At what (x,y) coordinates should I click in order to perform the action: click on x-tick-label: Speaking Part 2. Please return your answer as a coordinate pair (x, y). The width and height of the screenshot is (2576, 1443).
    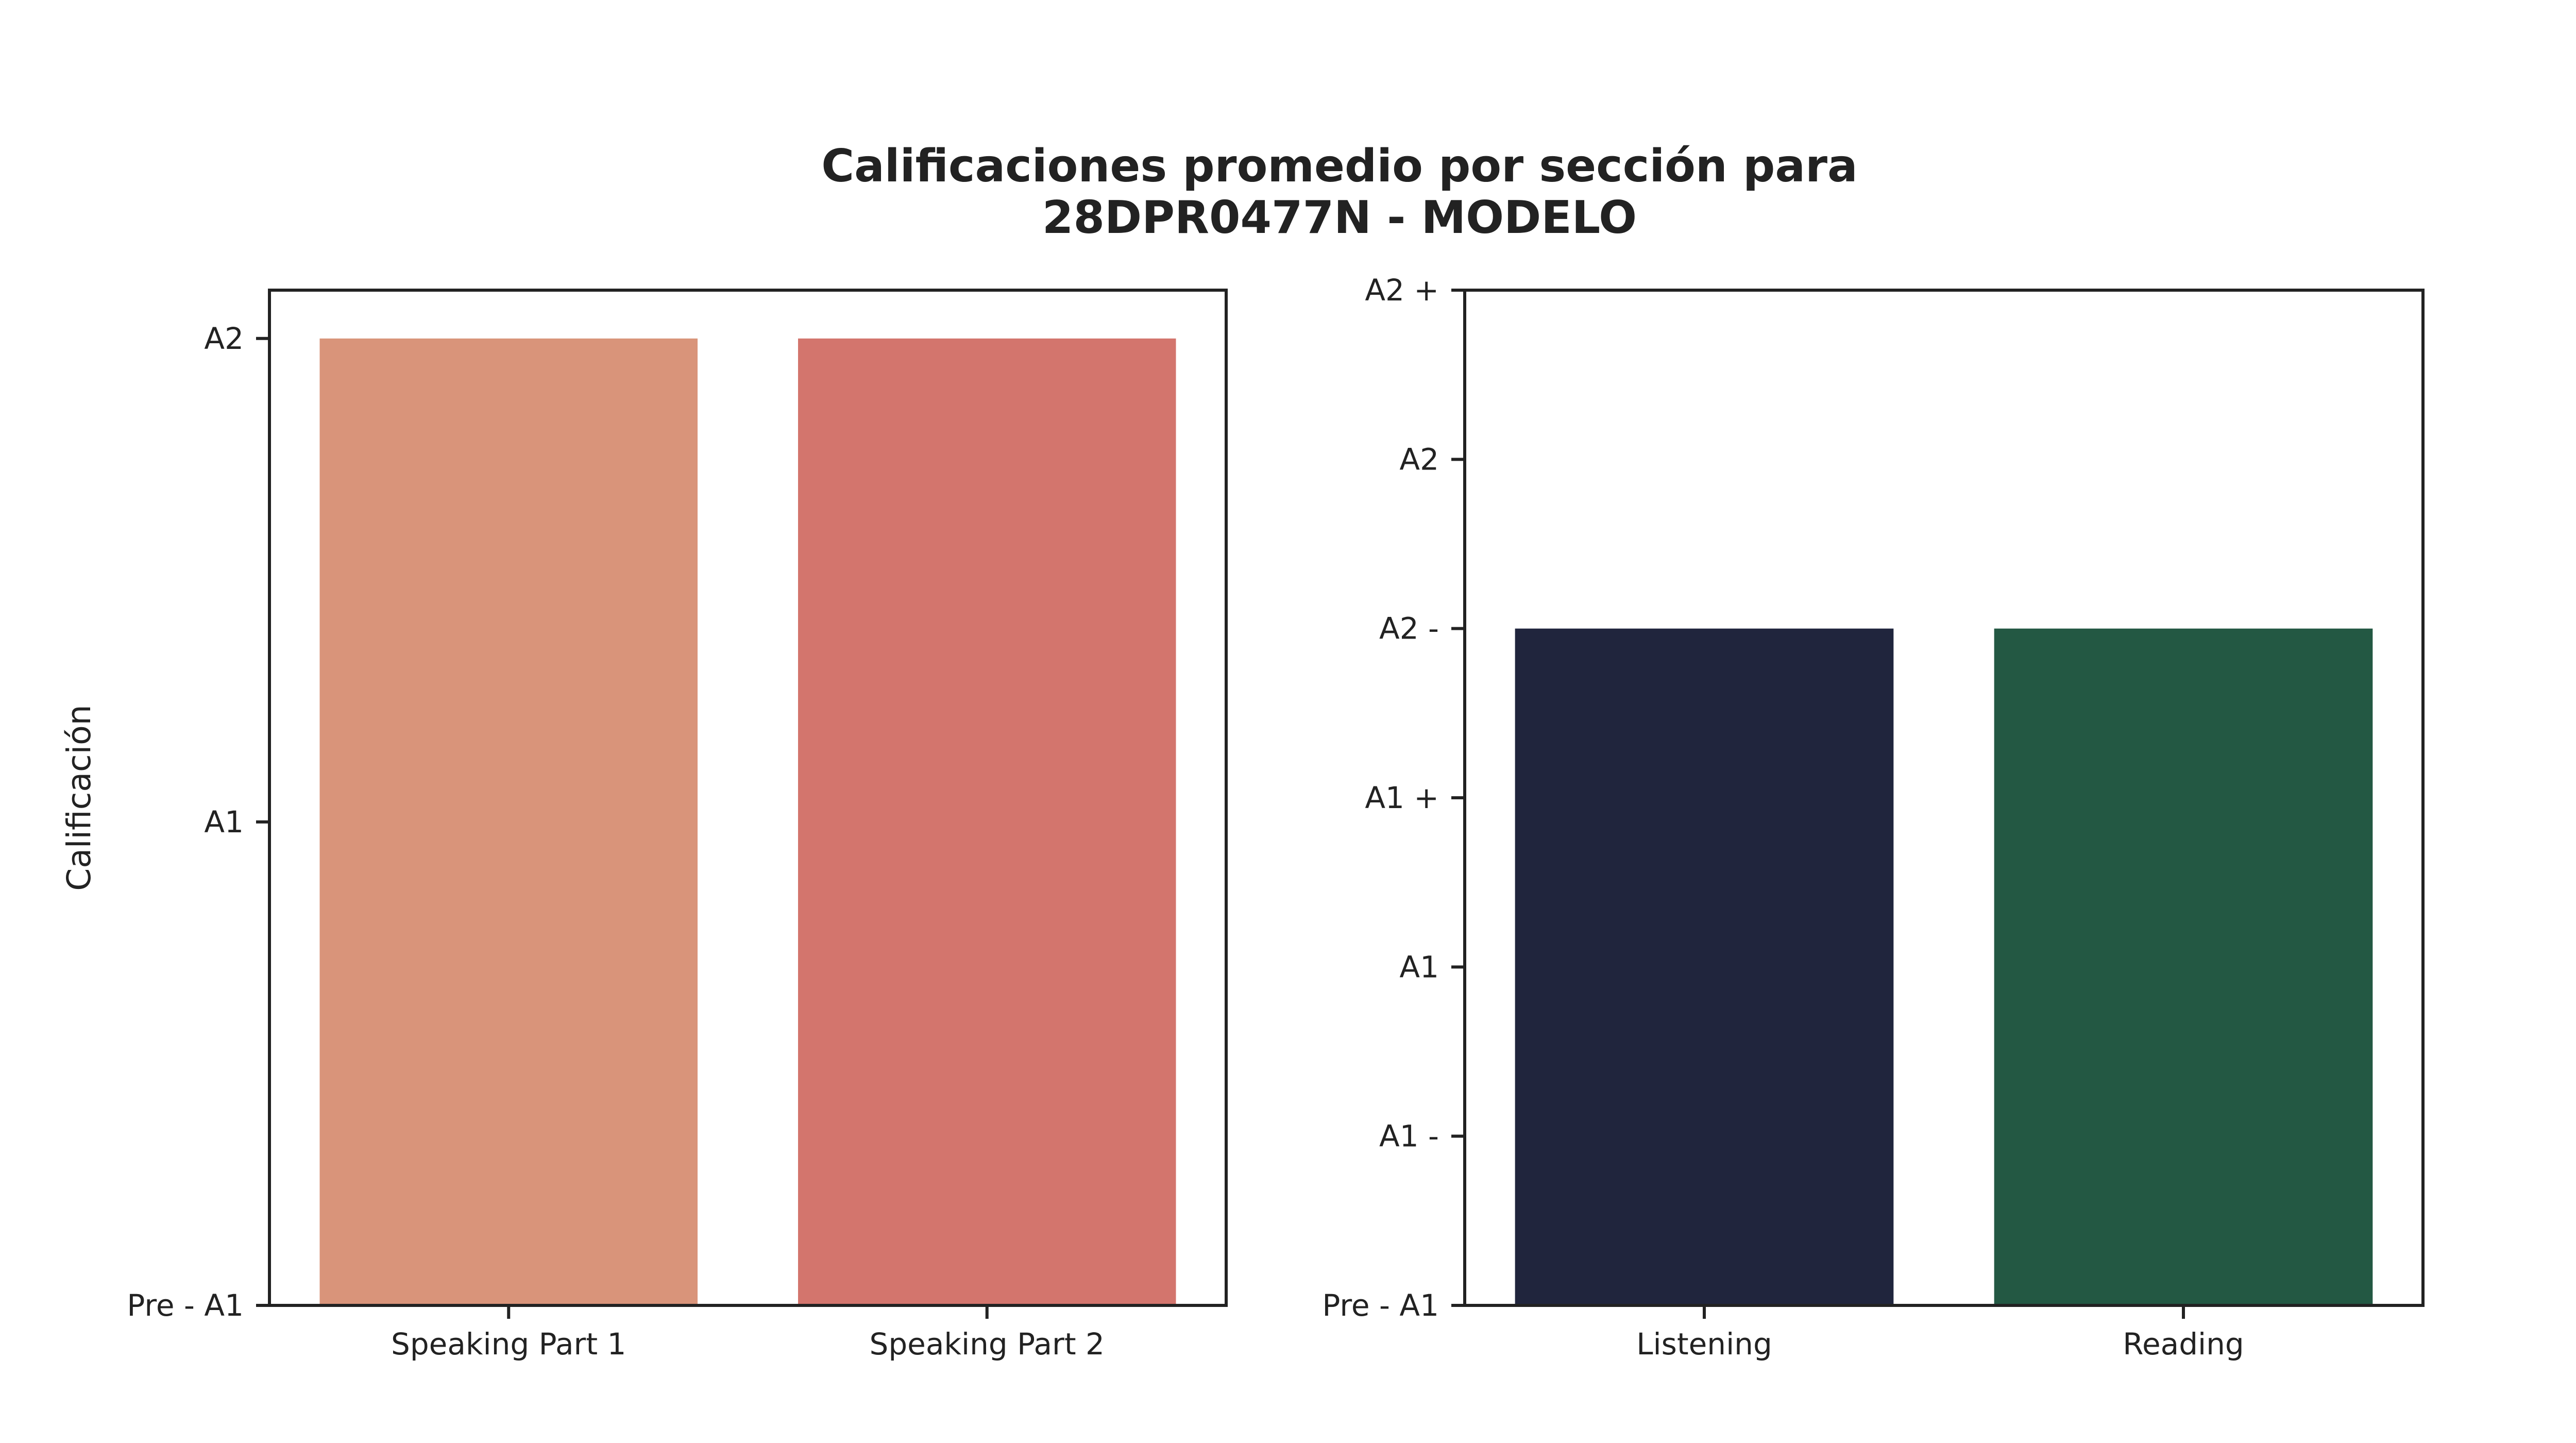
    Looking at the image, I should click on (987, 1344).